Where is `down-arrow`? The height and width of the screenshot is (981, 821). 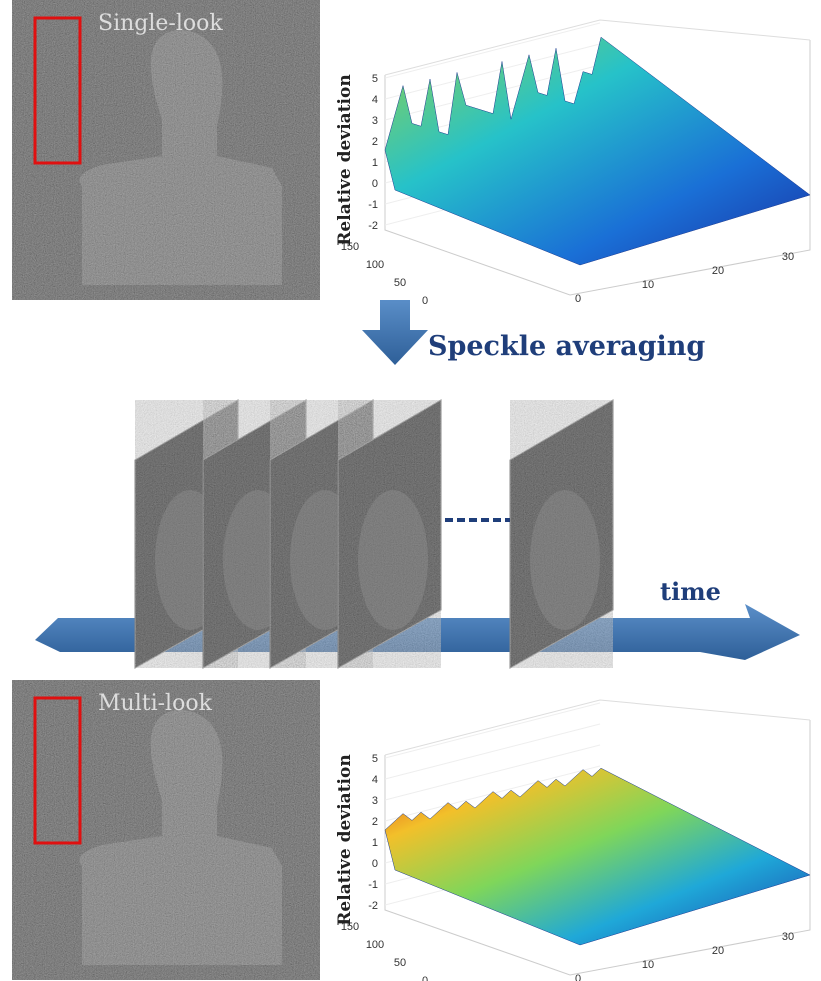
down-arrow is located at coordinates (395, 331).